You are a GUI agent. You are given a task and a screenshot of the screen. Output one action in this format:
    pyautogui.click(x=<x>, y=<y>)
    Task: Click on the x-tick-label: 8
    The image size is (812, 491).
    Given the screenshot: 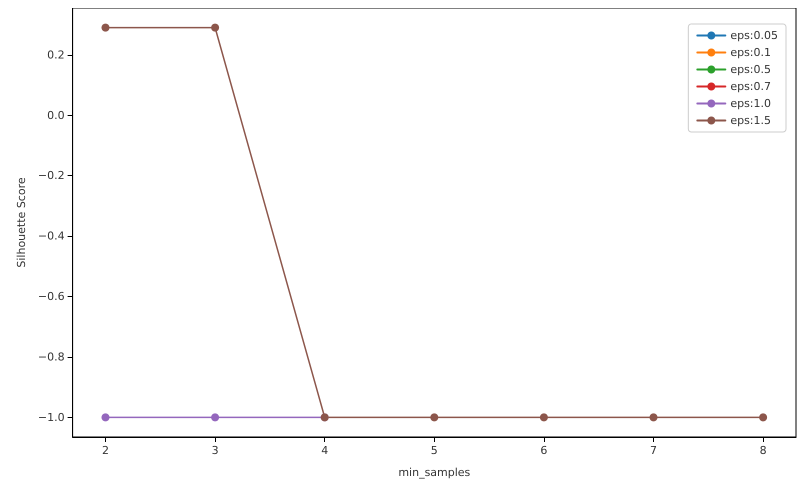 What is the action you would take?
    pyautogui.click(x=763, y=450)
    